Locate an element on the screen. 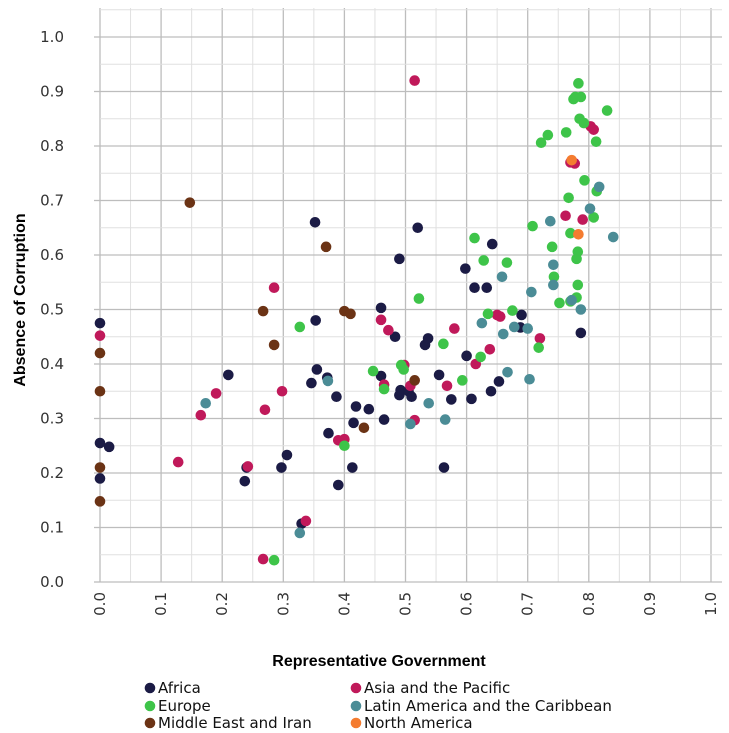 The height and width of the screenshot is (733, 729). y-axis-ticks: 0.0 0.1 0.2 0.3 0.4 0.5 0.6 0.7 0.8 0.9 1.0 is located at coordinates (52, 309).